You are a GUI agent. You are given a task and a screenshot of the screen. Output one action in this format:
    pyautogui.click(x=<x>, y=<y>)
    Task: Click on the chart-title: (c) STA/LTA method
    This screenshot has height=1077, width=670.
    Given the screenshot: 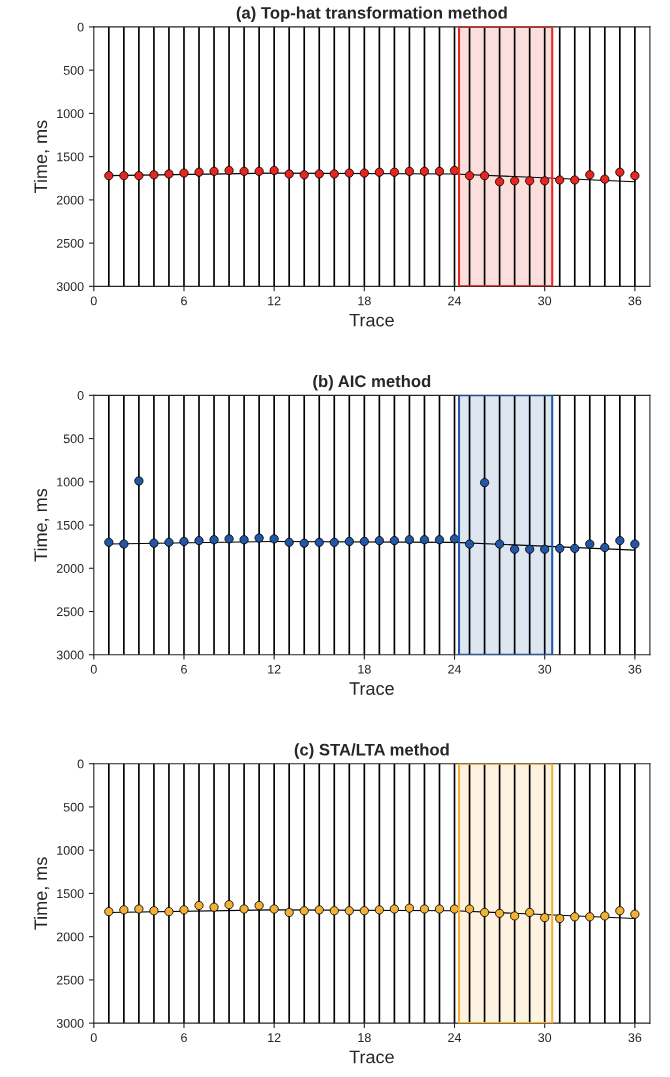 What is the action you would take?
    pyautogui.click(x=371, y=751)
    